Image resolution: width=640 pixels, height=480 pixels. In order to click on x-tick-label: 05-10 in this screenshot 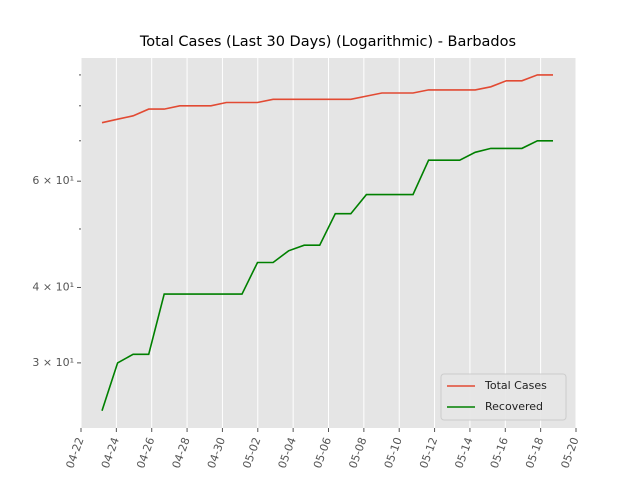, I will do `click(393, 453)`.